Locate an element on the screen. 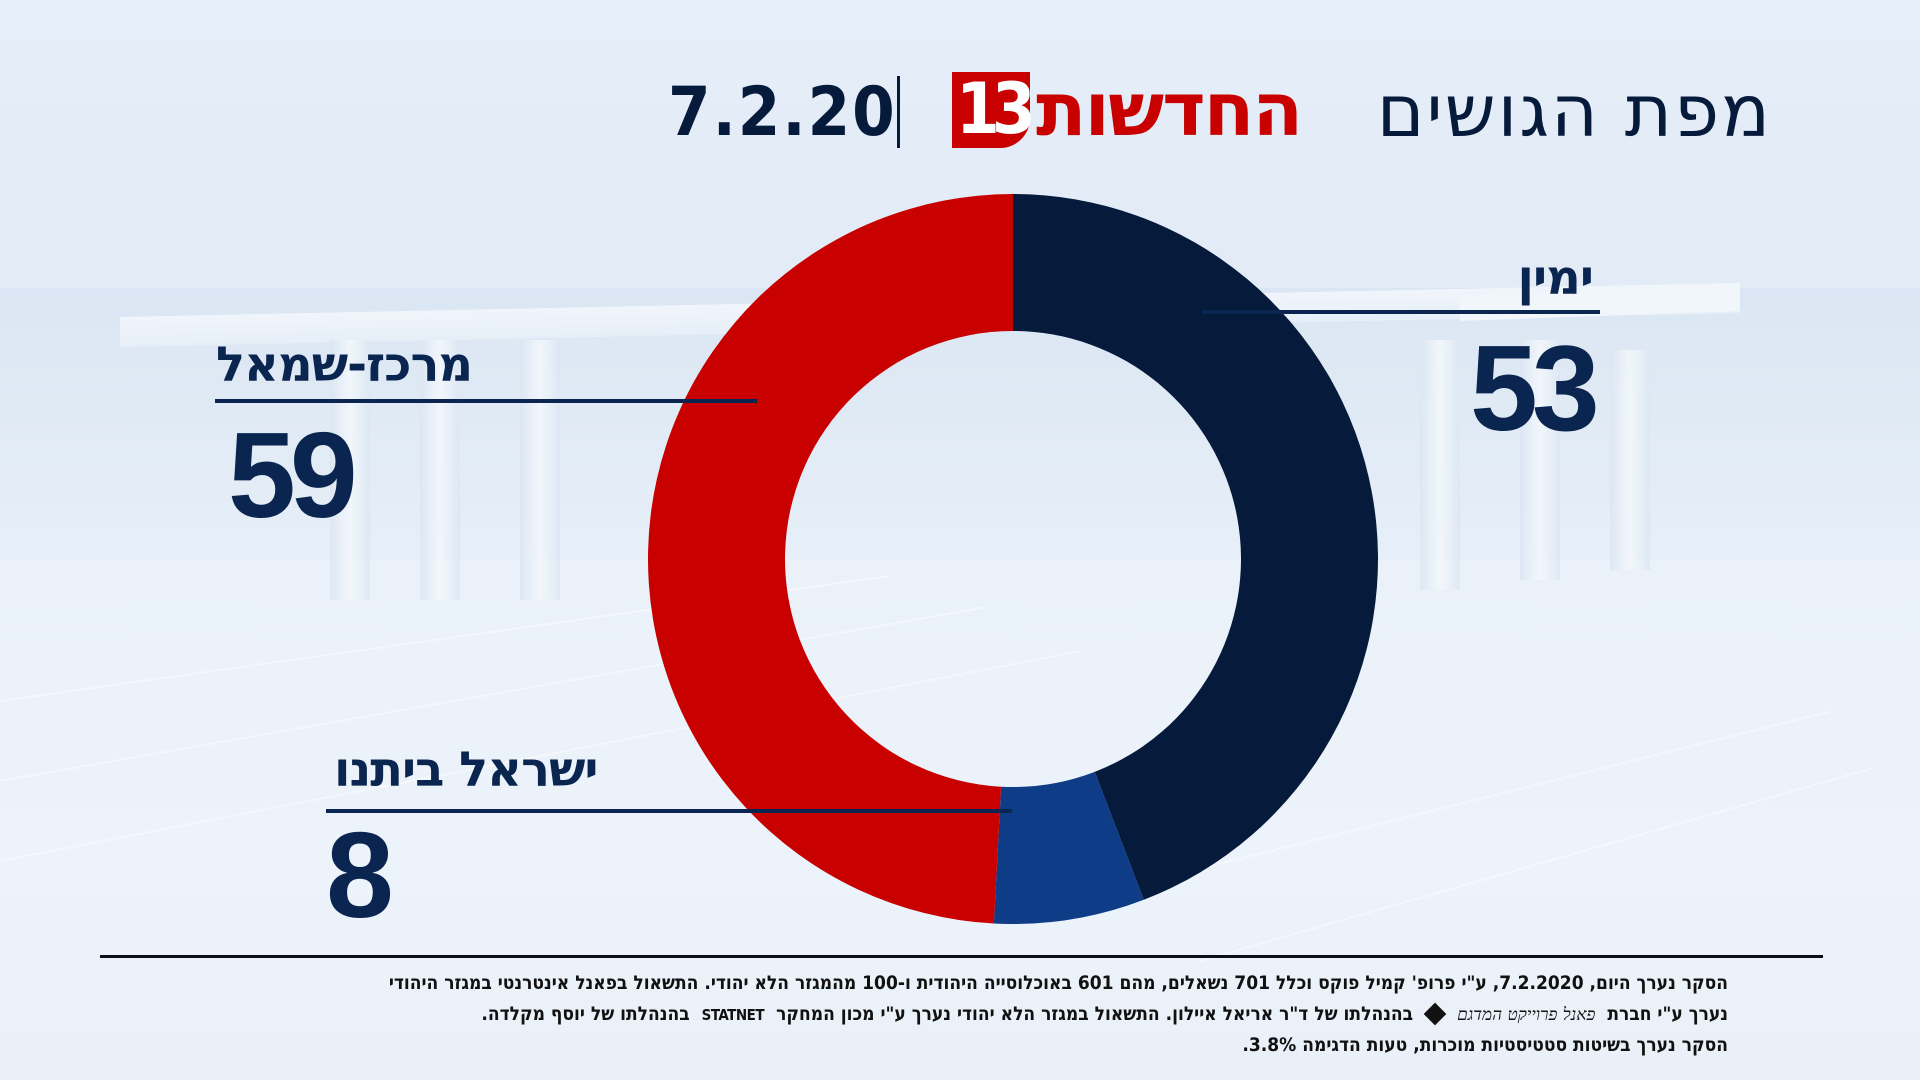  survey-date: 7.2.20 is located at coordinates (782, 112).